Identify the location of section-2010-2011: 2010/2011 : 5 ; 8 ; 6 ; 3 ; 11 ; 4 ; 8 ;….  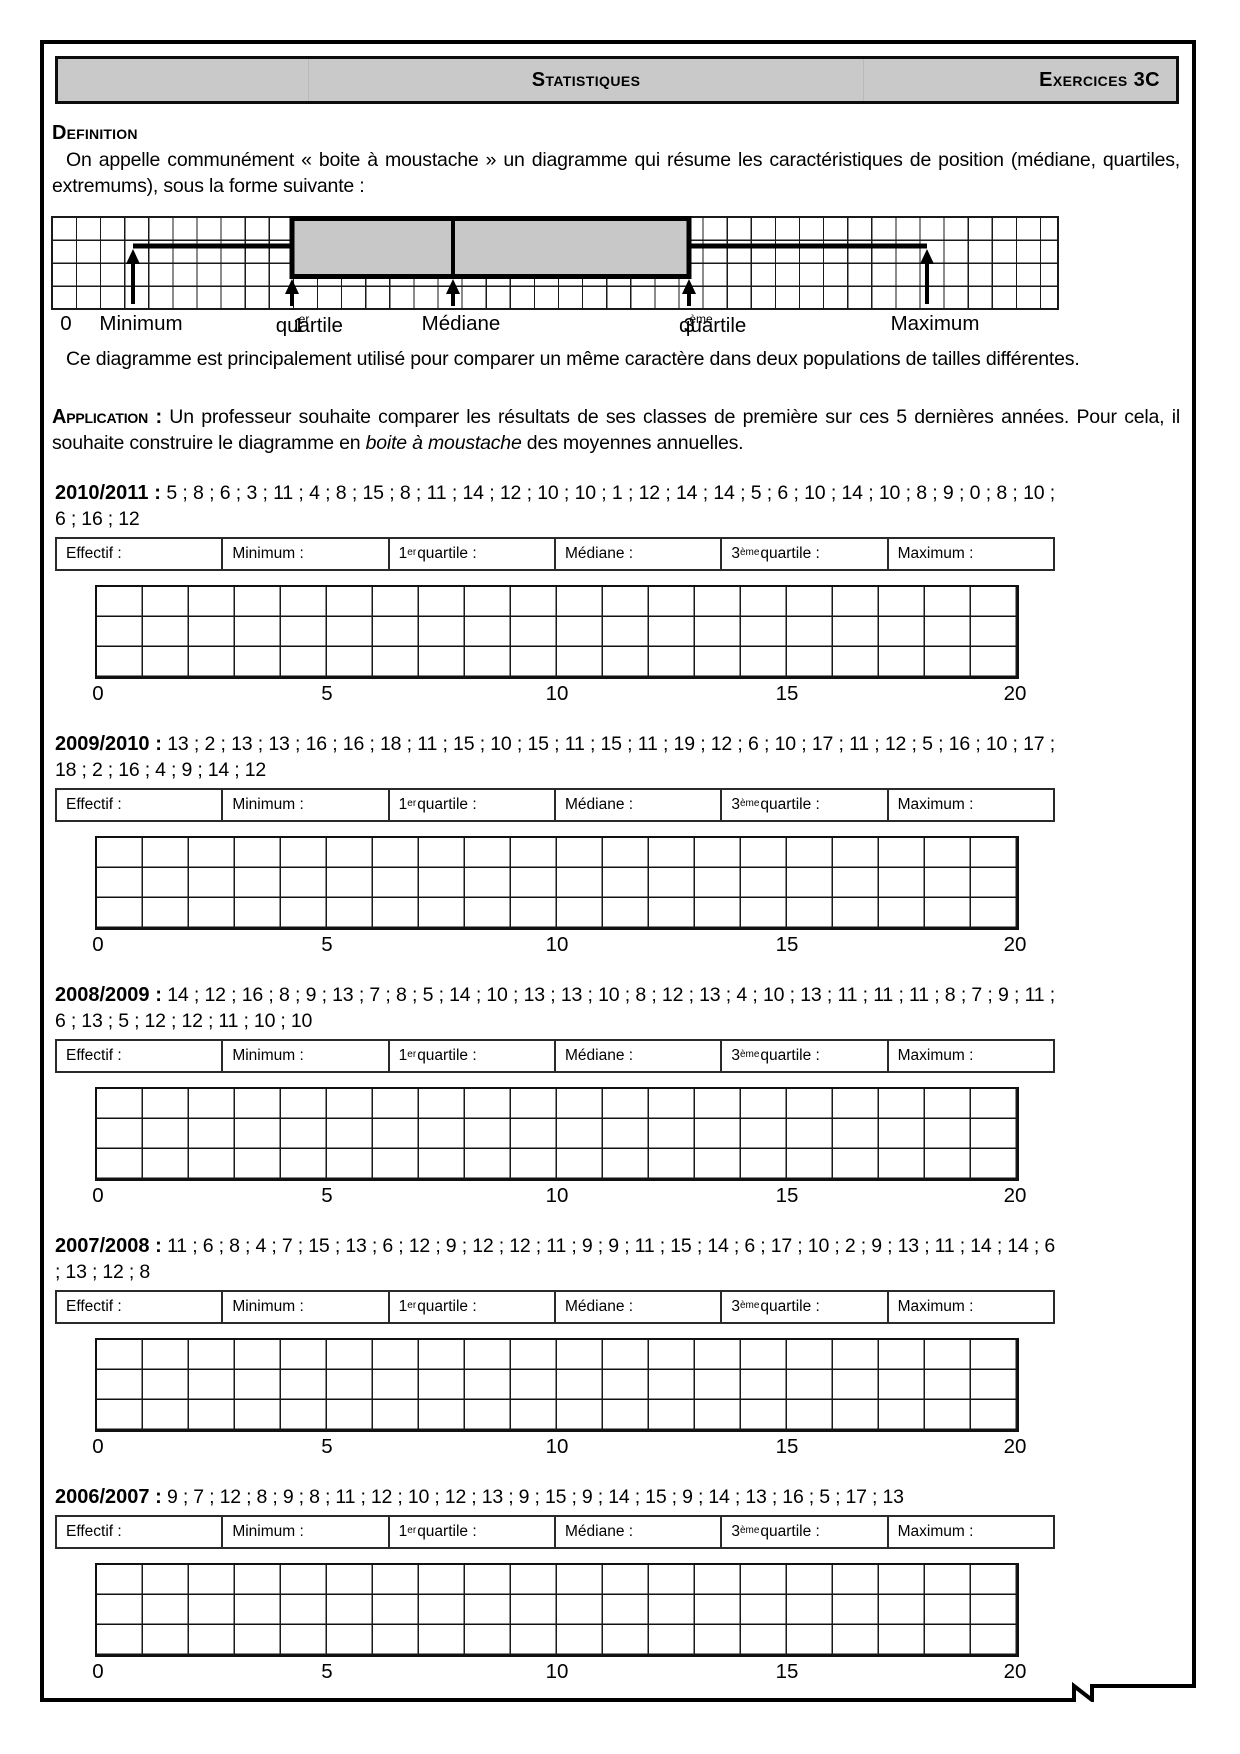
(616, 593).